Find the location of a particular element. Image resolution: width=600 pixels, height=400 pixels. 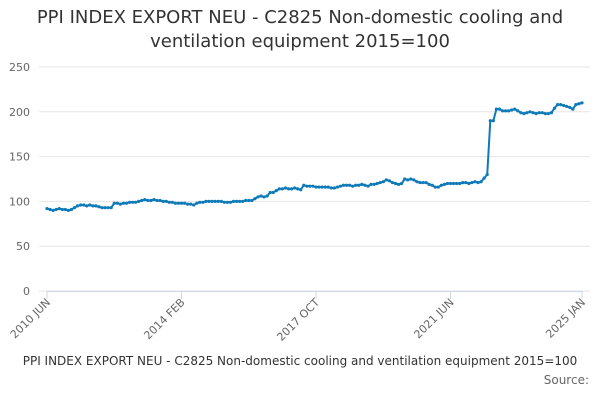

x-tick-label: 2014 FEB is located at coordinates (164, 319).